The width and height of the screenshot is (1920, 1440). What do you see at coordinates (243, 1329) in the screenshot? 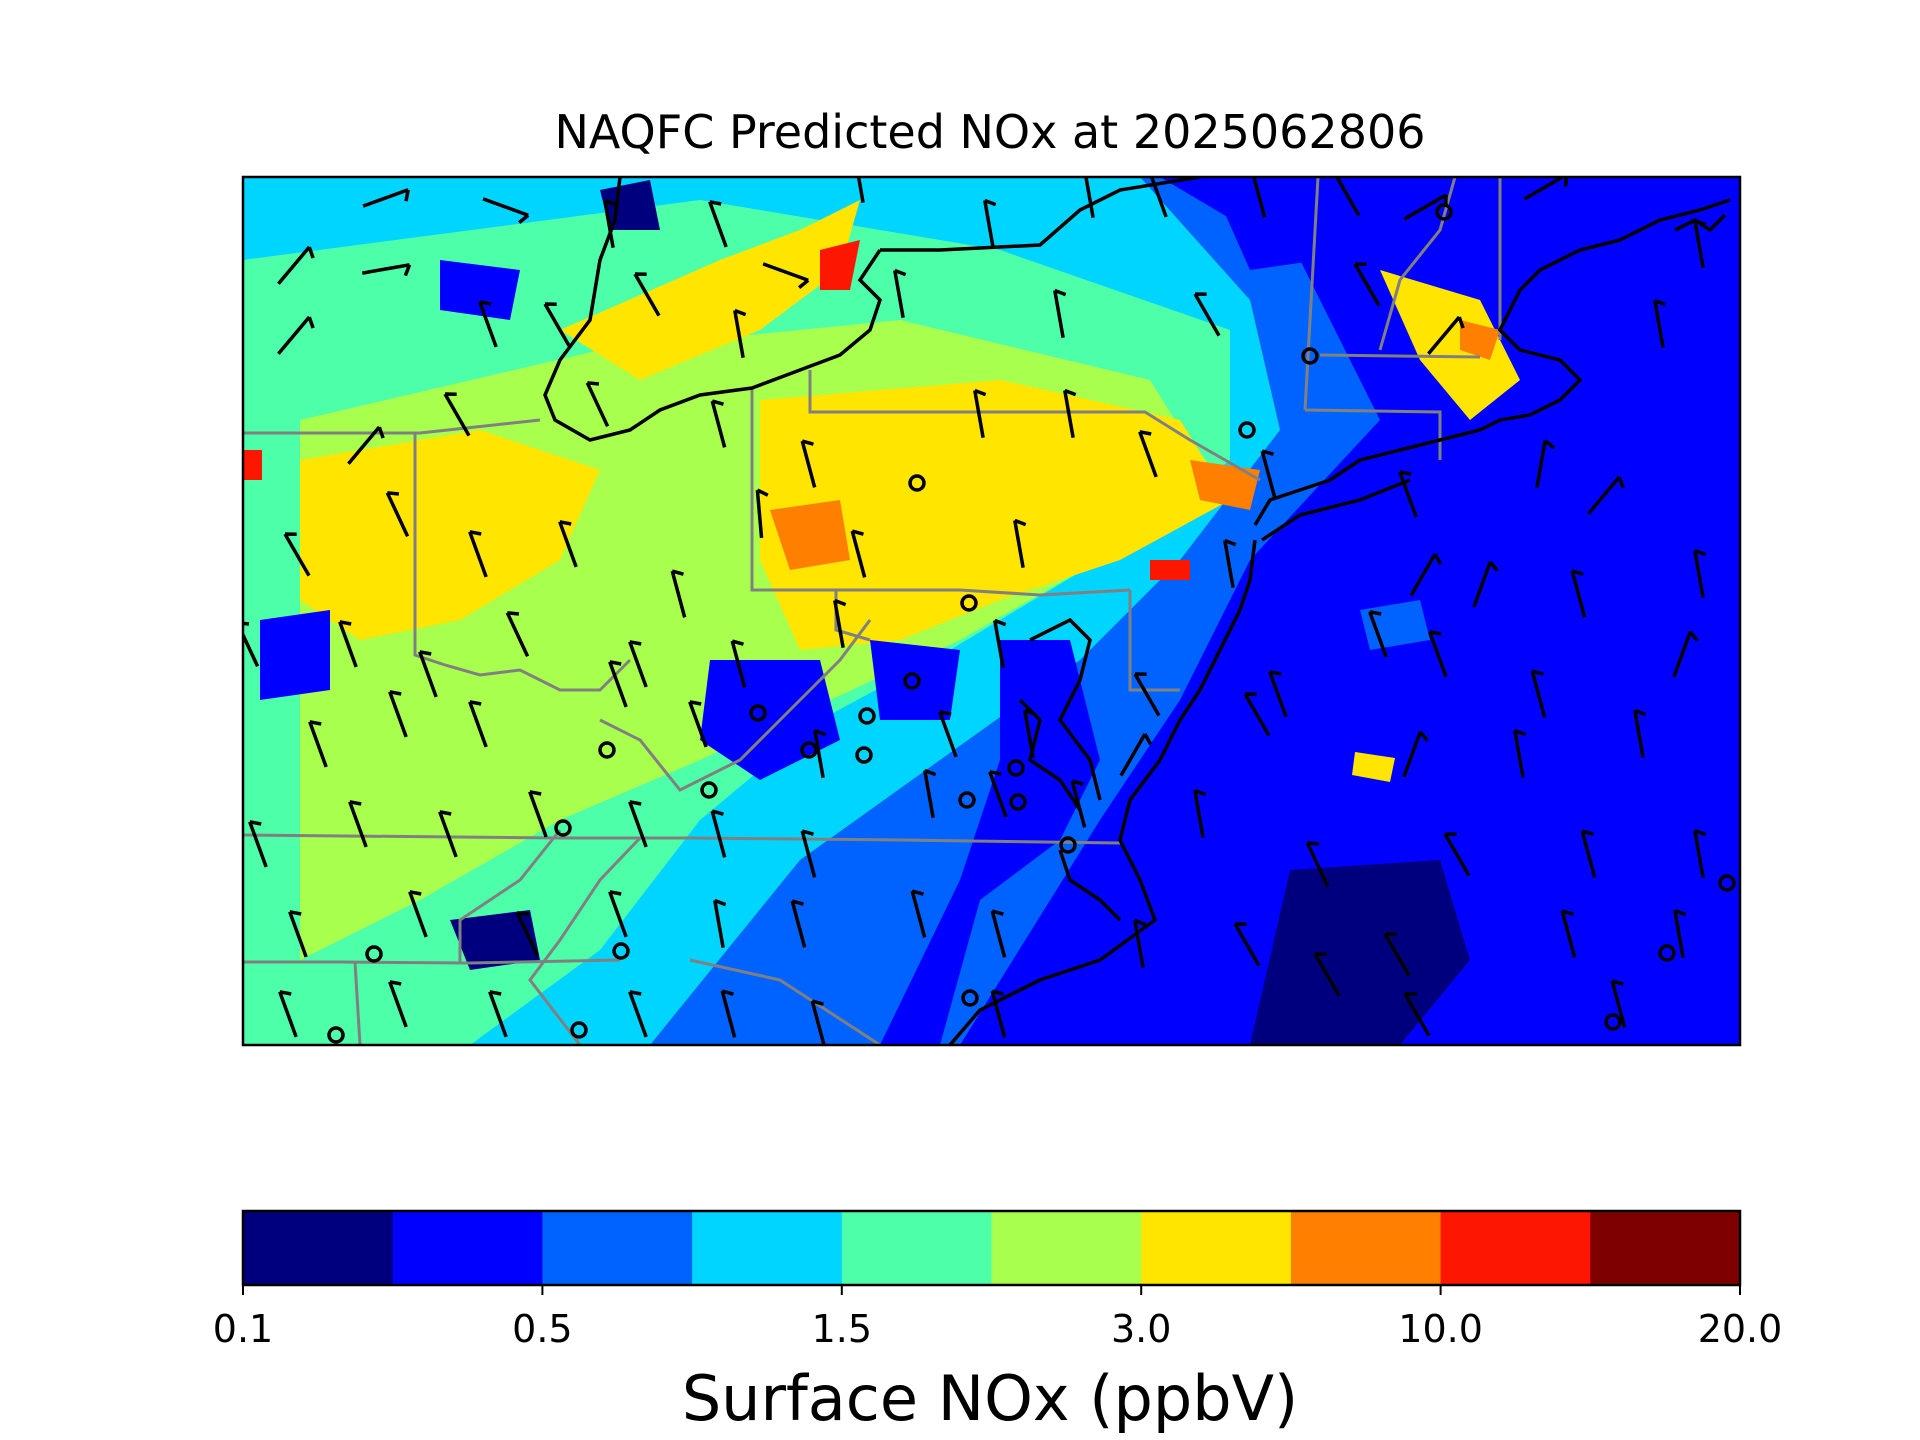
I see `colorbar-tick-label: 0.1` at bounding box center [243, 1329].